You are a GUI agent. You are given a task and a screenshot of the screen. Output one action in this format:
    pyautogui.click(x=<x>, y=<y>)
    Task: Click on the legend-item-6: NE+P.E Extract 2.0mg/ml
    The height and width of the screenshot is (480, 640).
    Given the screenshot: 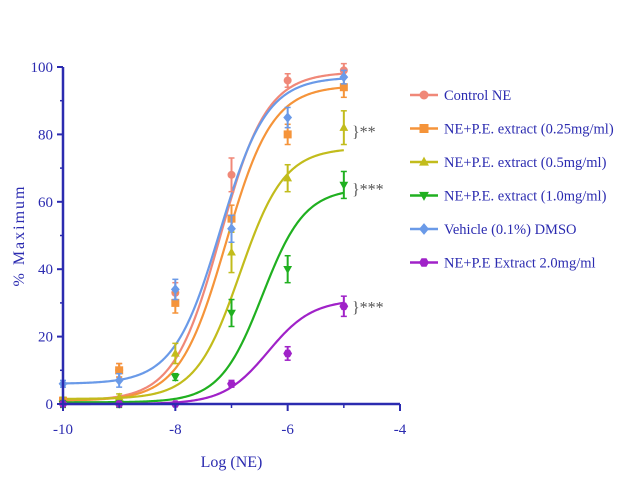 What is the action you would take?
    pyautogui.click(x=503, y=264)
    